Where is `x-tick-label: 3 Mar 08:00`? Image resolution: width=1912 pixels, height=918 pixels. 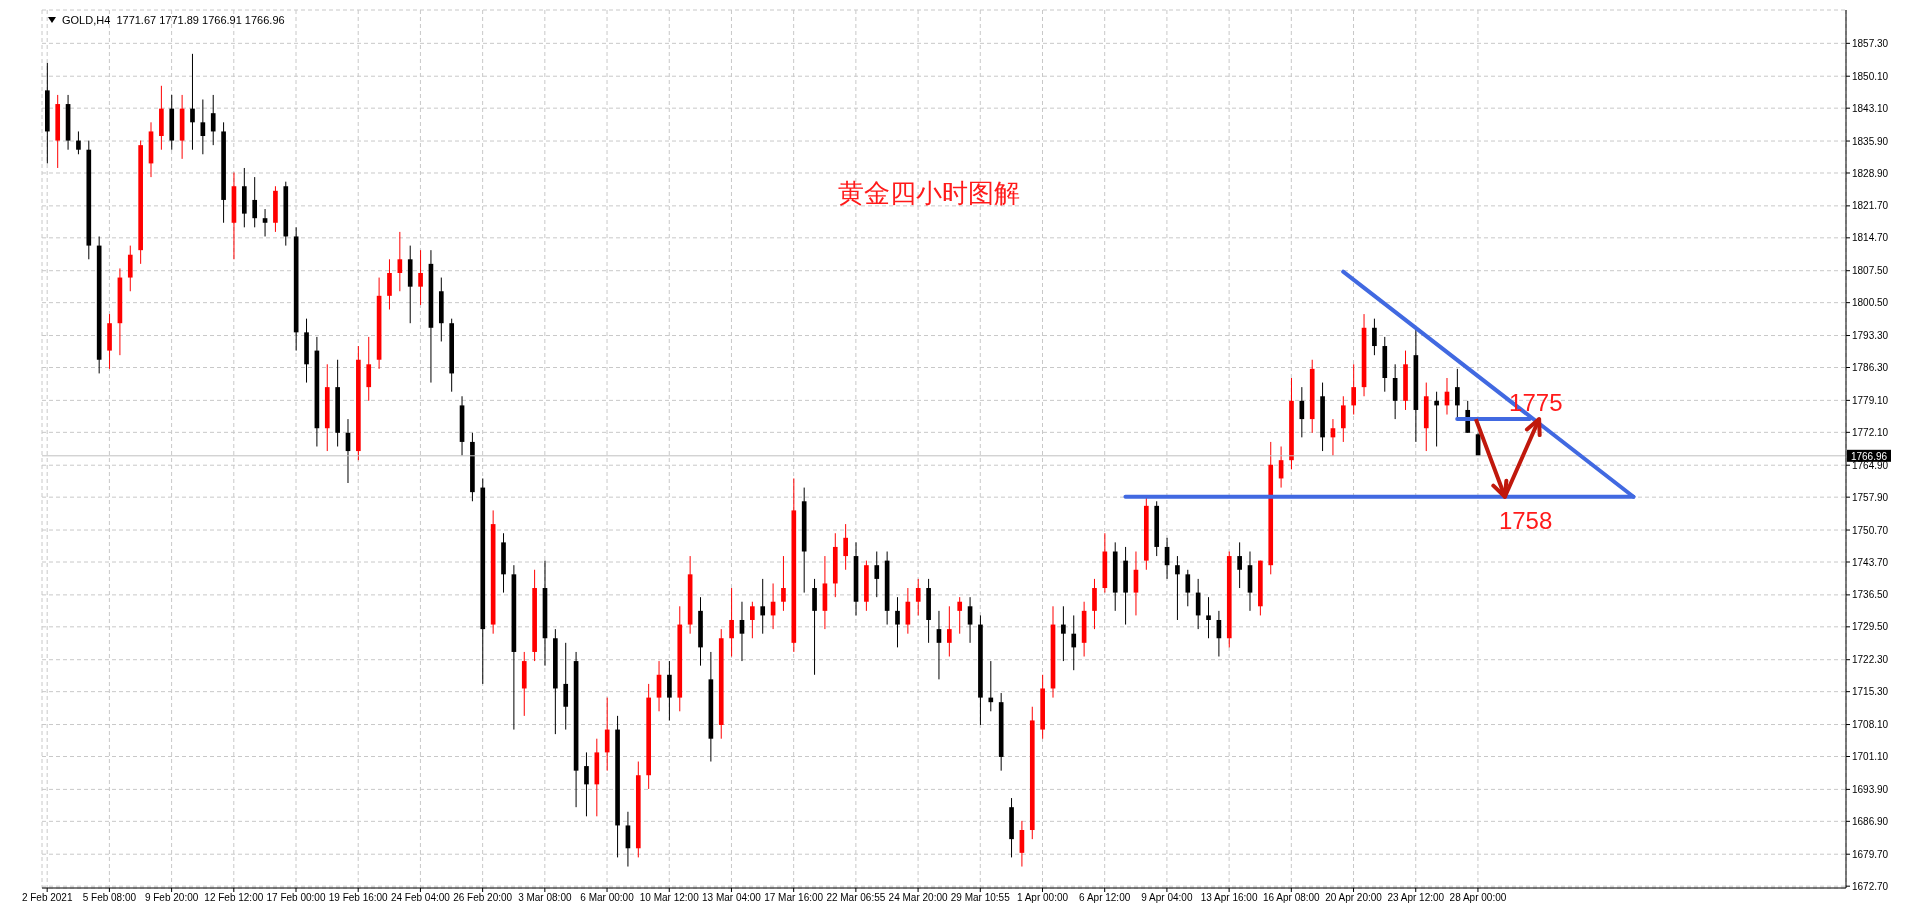
x-tick-label: 3 Mar 08:00 is located at coordinates (545, 898).